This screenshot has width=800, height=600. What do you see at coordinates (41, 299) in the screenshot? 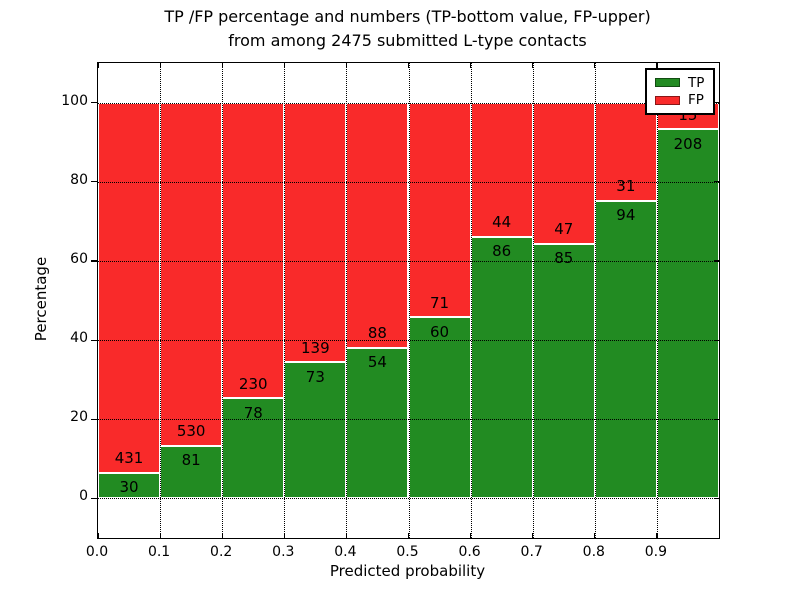
I see `y-axis-label: Percentage` at bounding box center [41, 299].